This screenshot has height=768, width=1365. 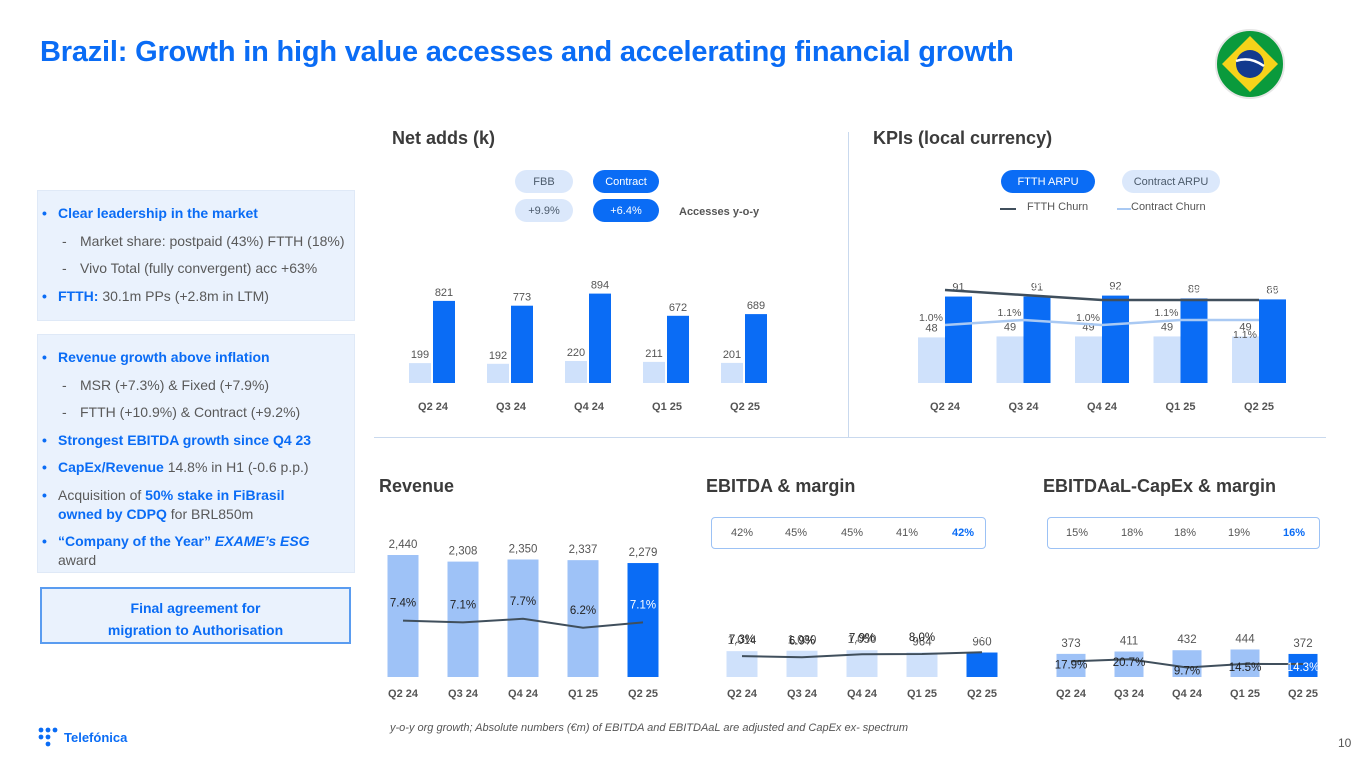 I want to click on kpis-bar-label: 88, so click(x=1272, y=290).